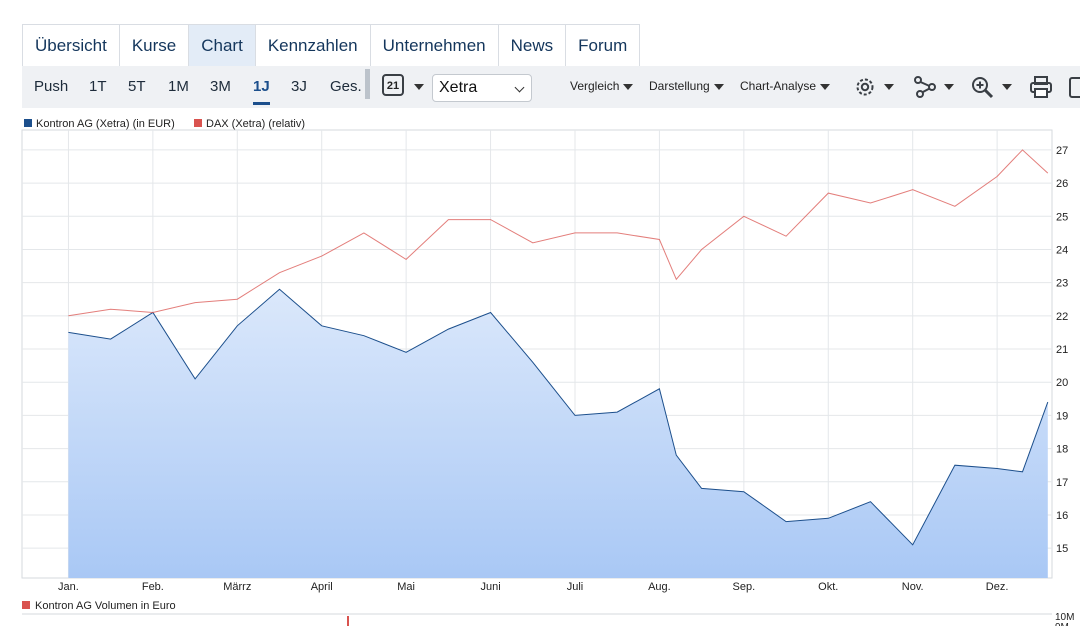 The height and width of the screenshot is (626, 1080). What do you see at coordinates (1064, 617) in the screenshot?
I see `volume-tick-10m: 10M` at bounding box center [1064, 617].